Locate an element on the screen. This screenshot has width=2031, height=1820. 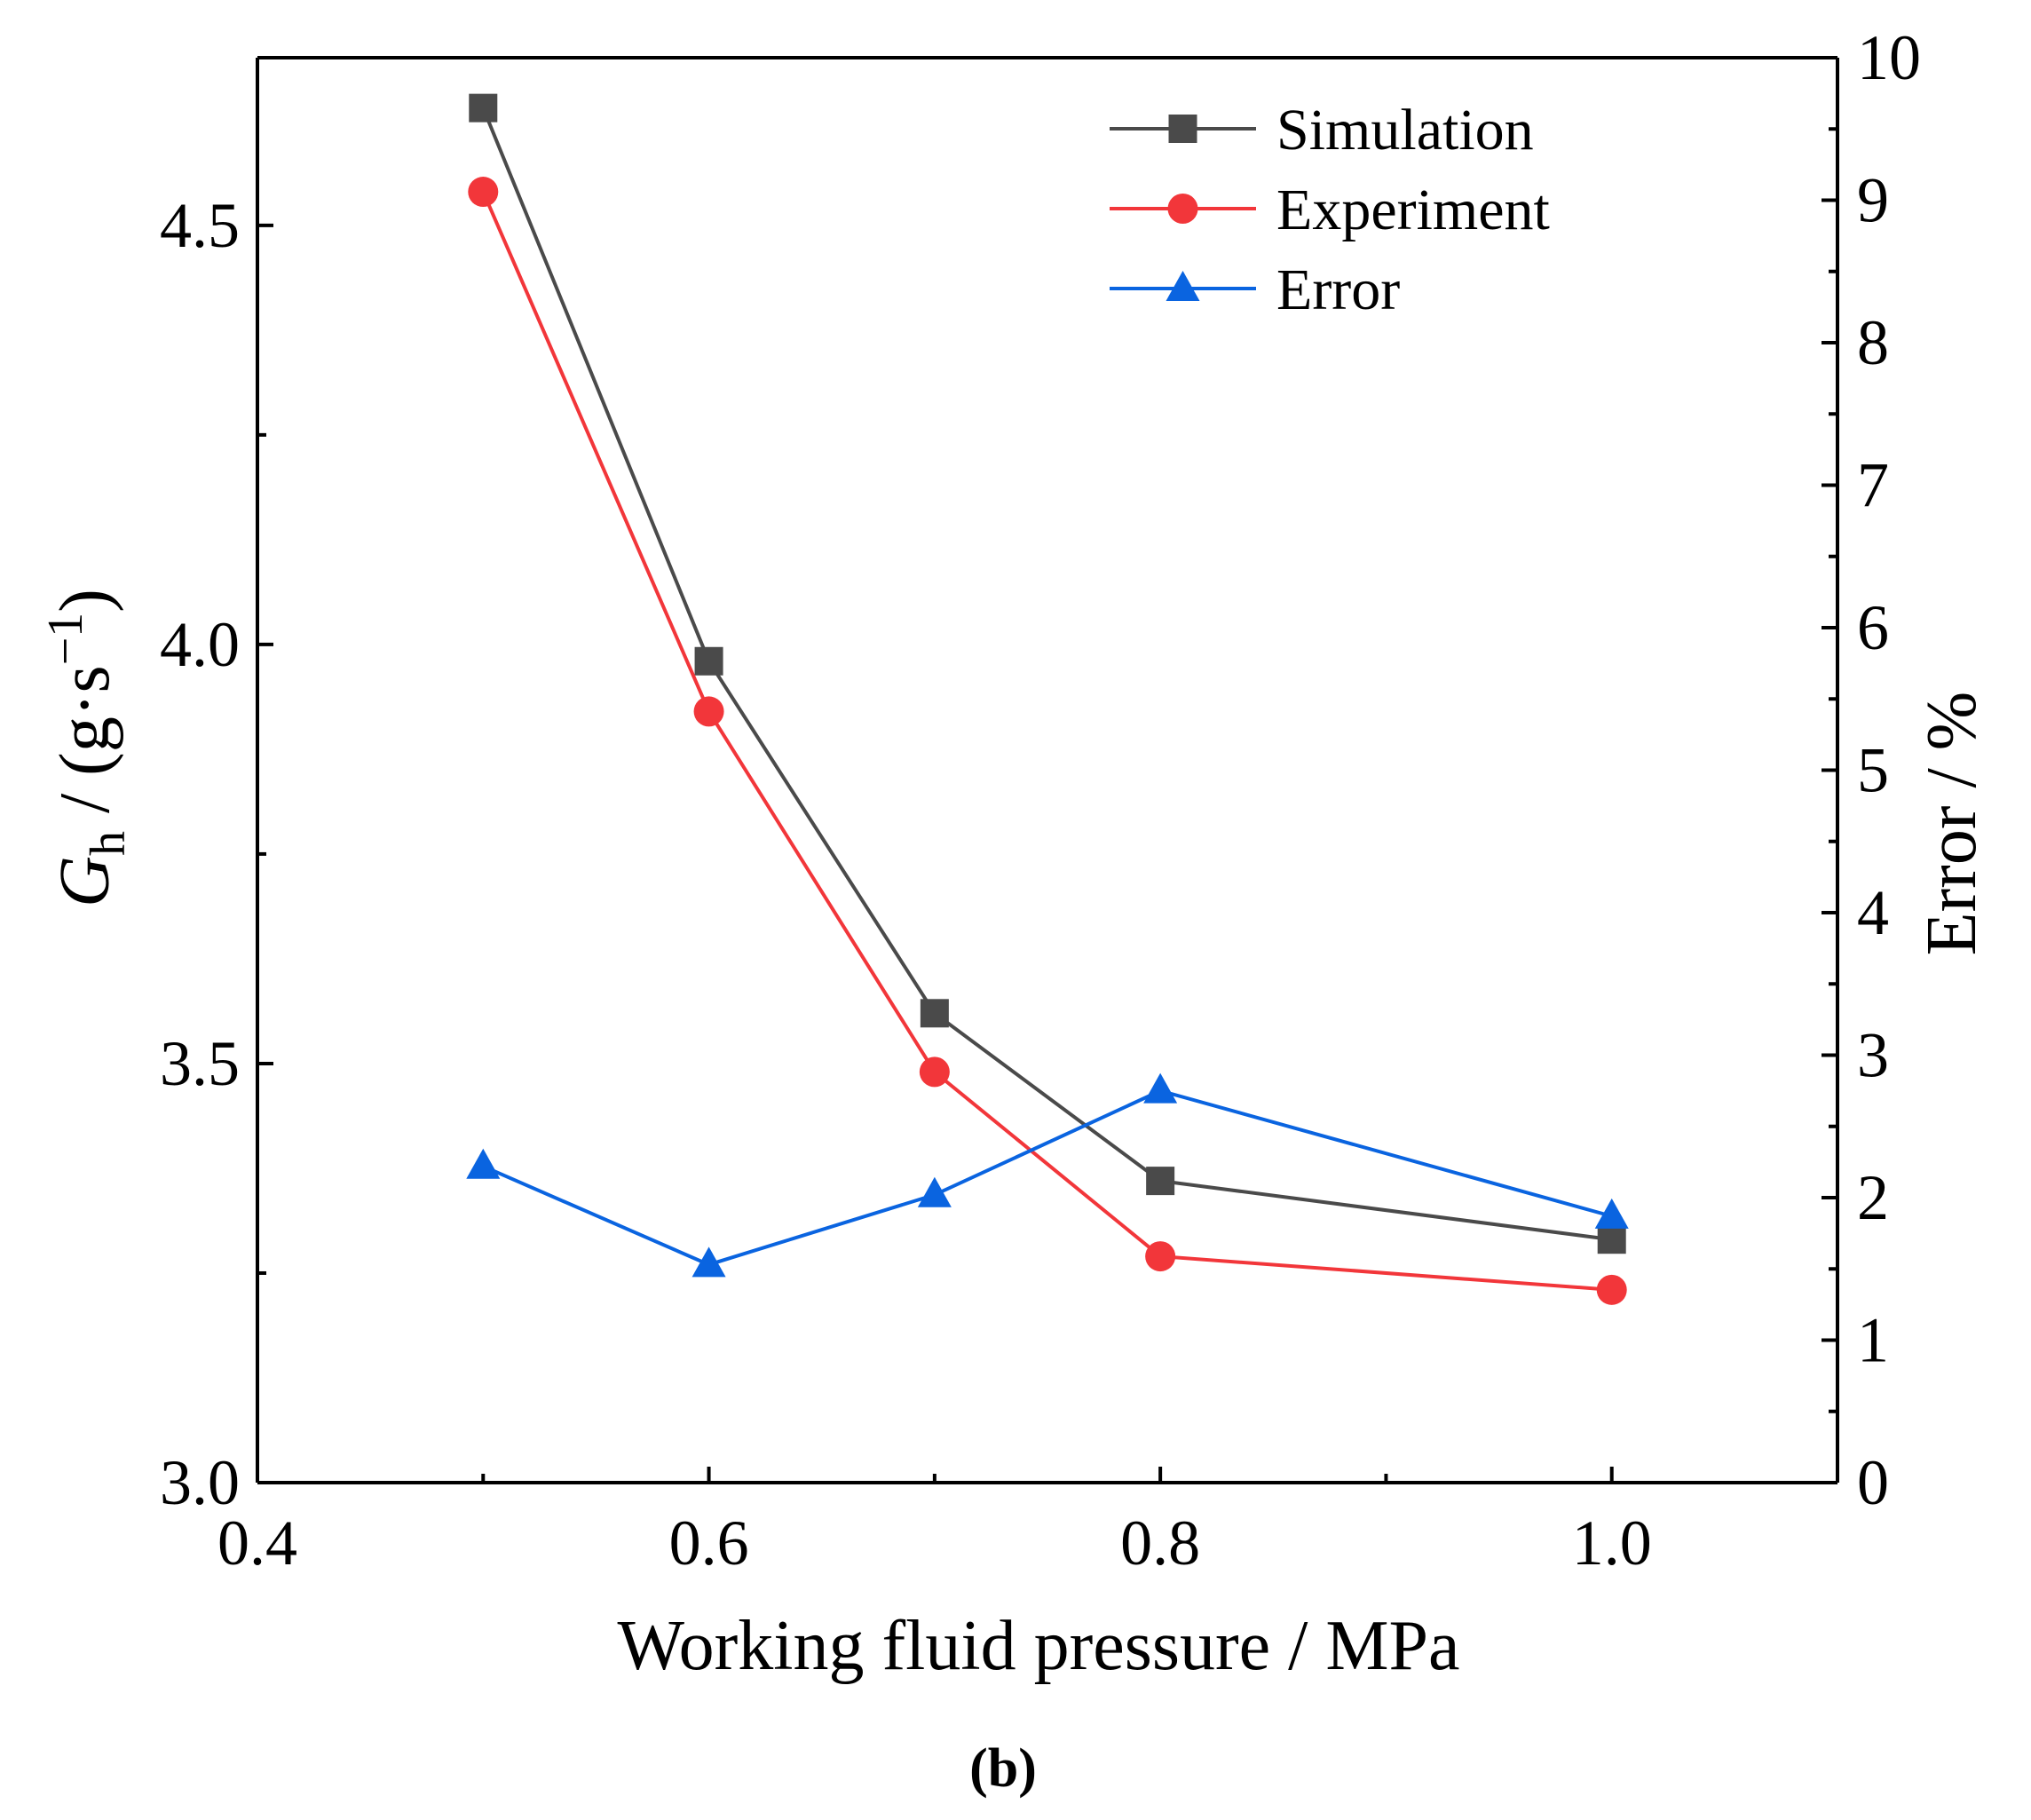
legend: Simulation Experiment Error is located at coordinates (1330, 210).